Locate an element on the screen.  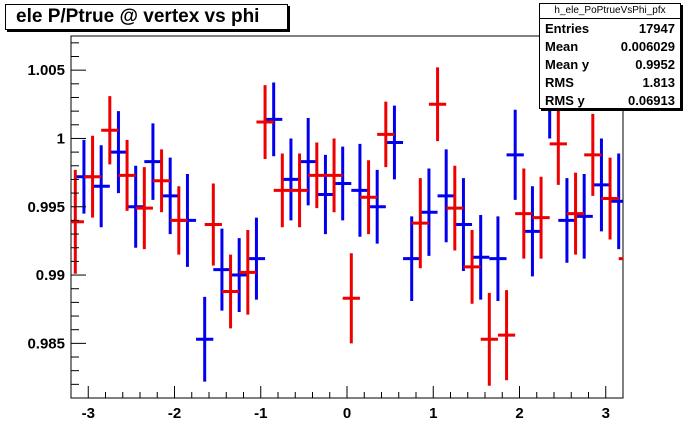
stats-value: 17947 is located at coordinates (656, 28).